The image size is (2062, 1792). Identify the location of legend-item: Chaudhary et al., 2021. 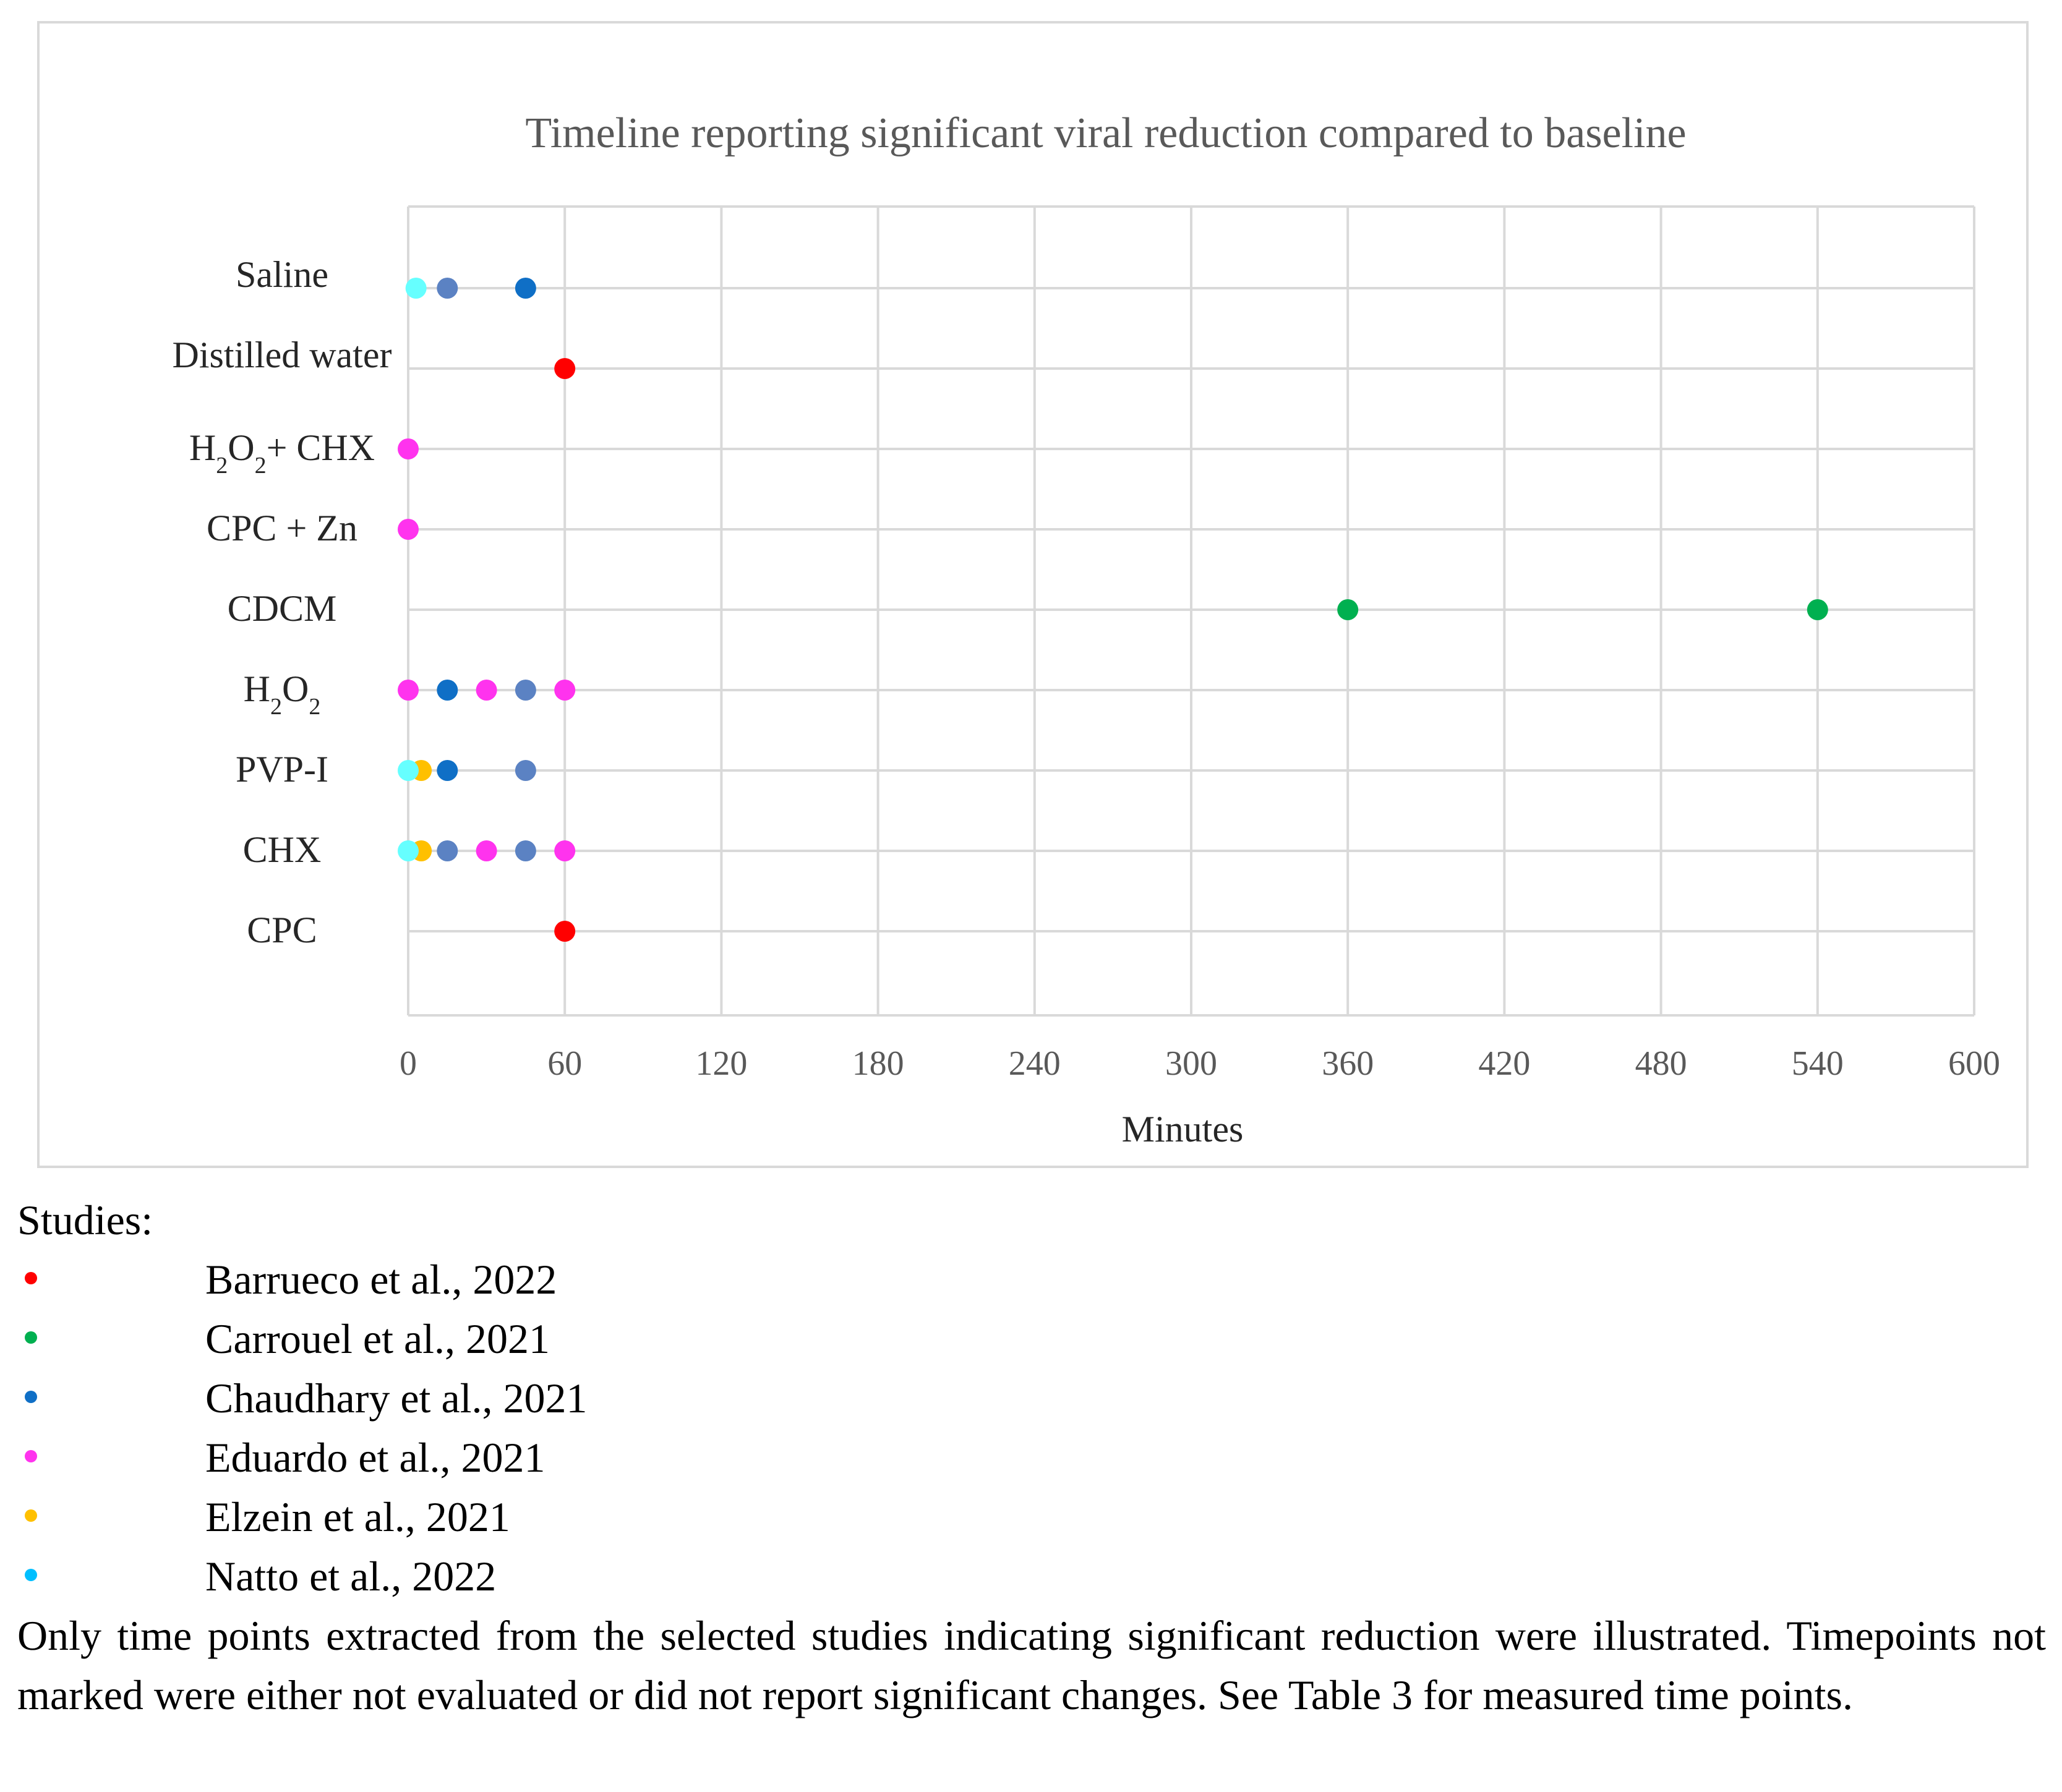
(1032, 1398).